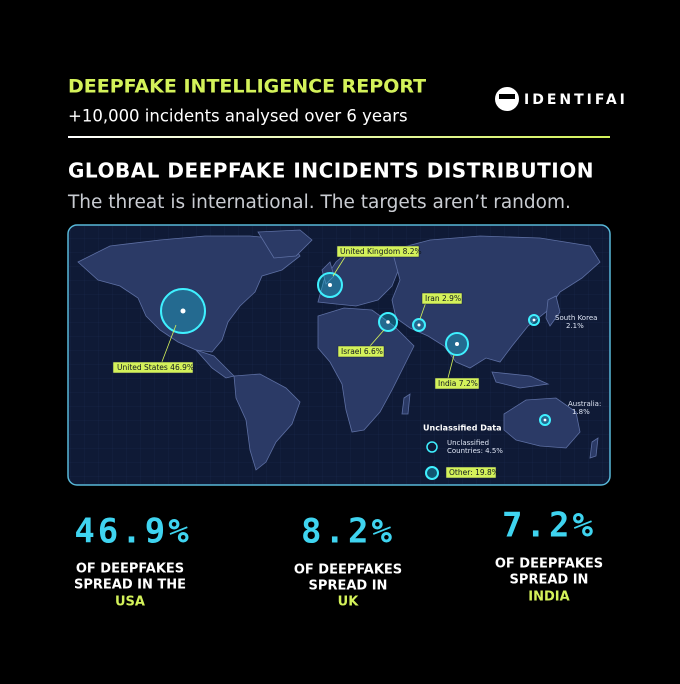 This screenshot has width=680, height=684. Describe the element at coordinates (570, 413) in the screenshot. I see `marker-australia: Australia: 1.8%` at that location.